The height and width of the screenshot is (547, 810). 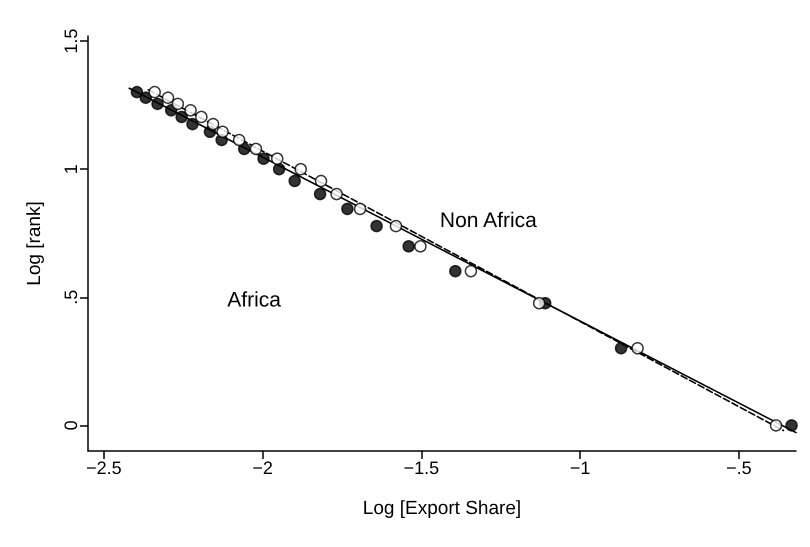 I want to click on x-axis-title: Log [Export Share], so click(x=442, y=508).